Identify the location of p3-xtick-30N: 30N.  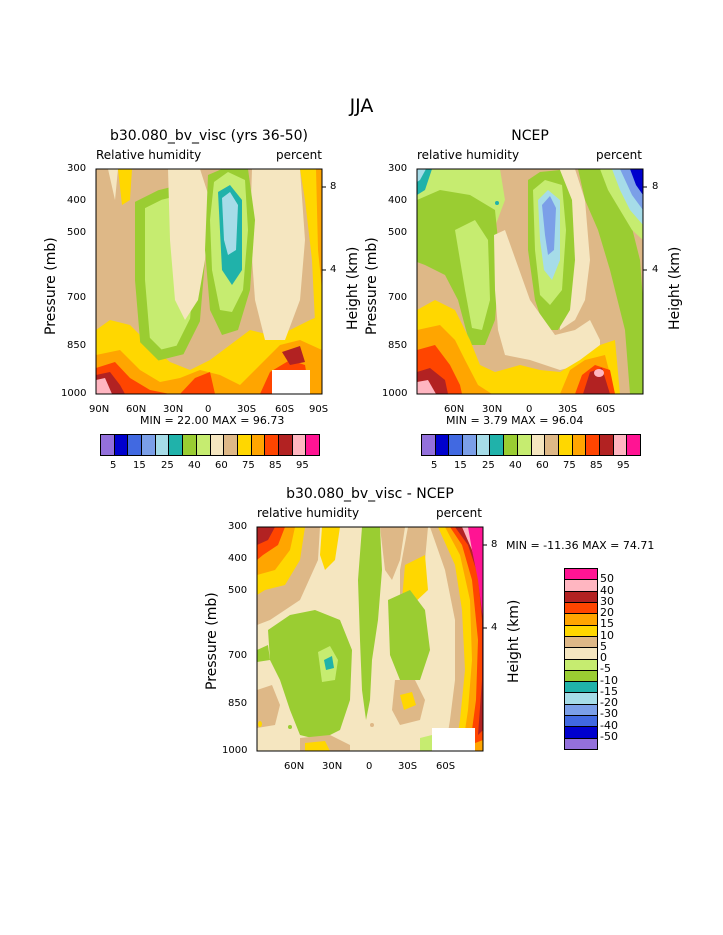
(332, 766).